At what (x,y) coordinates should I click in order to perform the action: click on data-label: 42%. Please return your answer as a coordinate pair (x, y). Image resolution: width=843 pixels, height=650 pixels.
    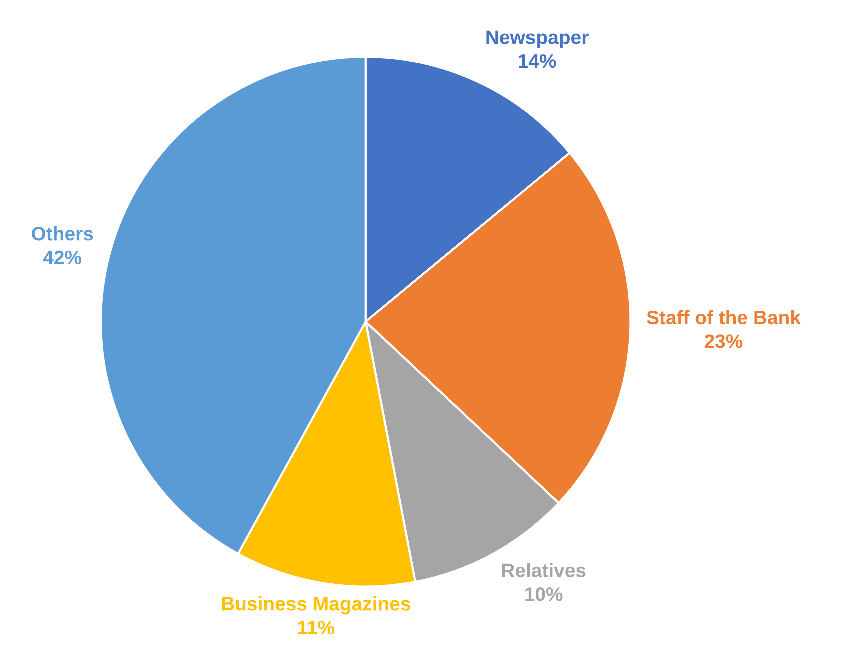
    Looking at the image, I should click on (62, 257).